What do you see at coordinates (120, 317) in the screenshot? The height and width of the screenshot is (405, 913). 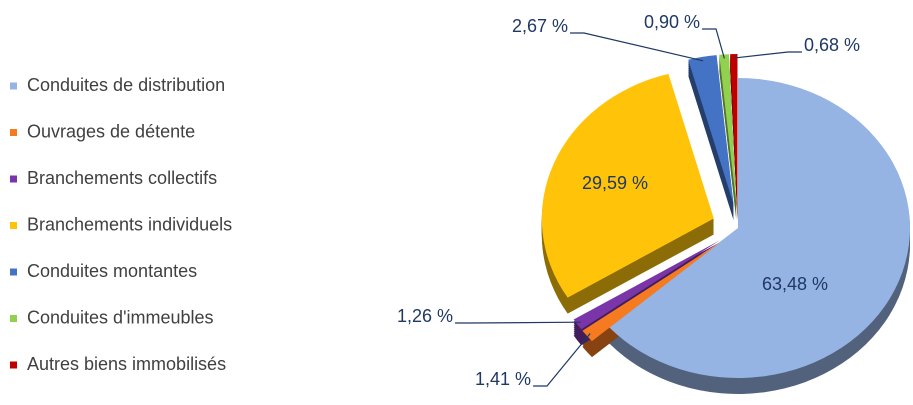 I see `legend-label: Conduites d'immeubles` at bounding box center [120, 317].